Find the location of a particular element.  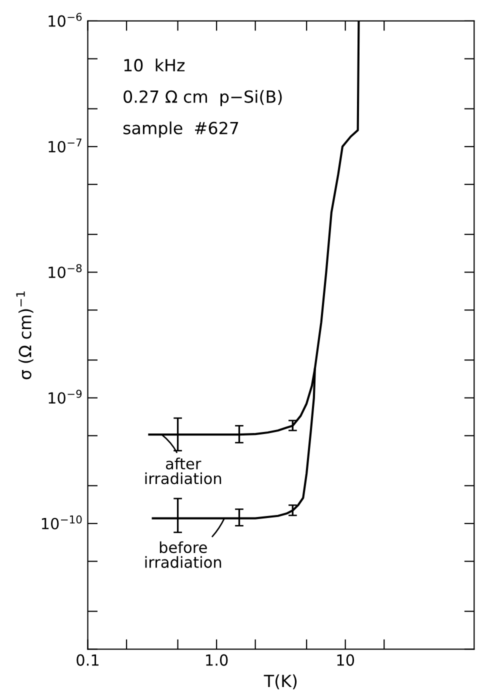

x-axis-title: T(K) is located at coordinates (280, 682).